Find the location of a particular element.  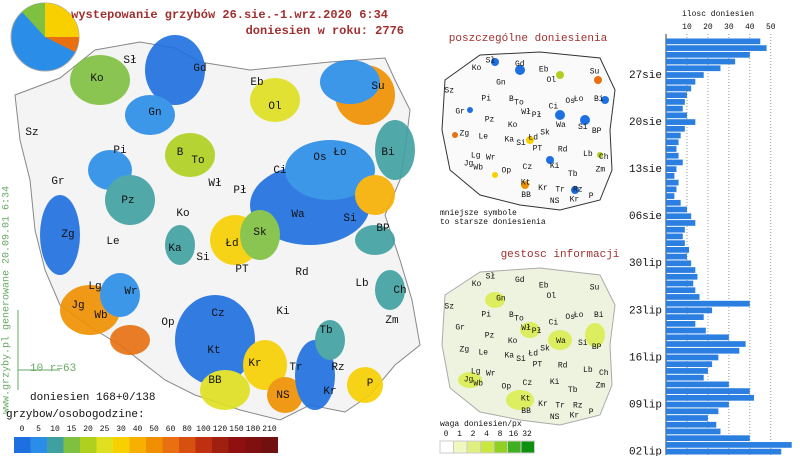

legend-label: 0 is located at coordinates (22, 429).